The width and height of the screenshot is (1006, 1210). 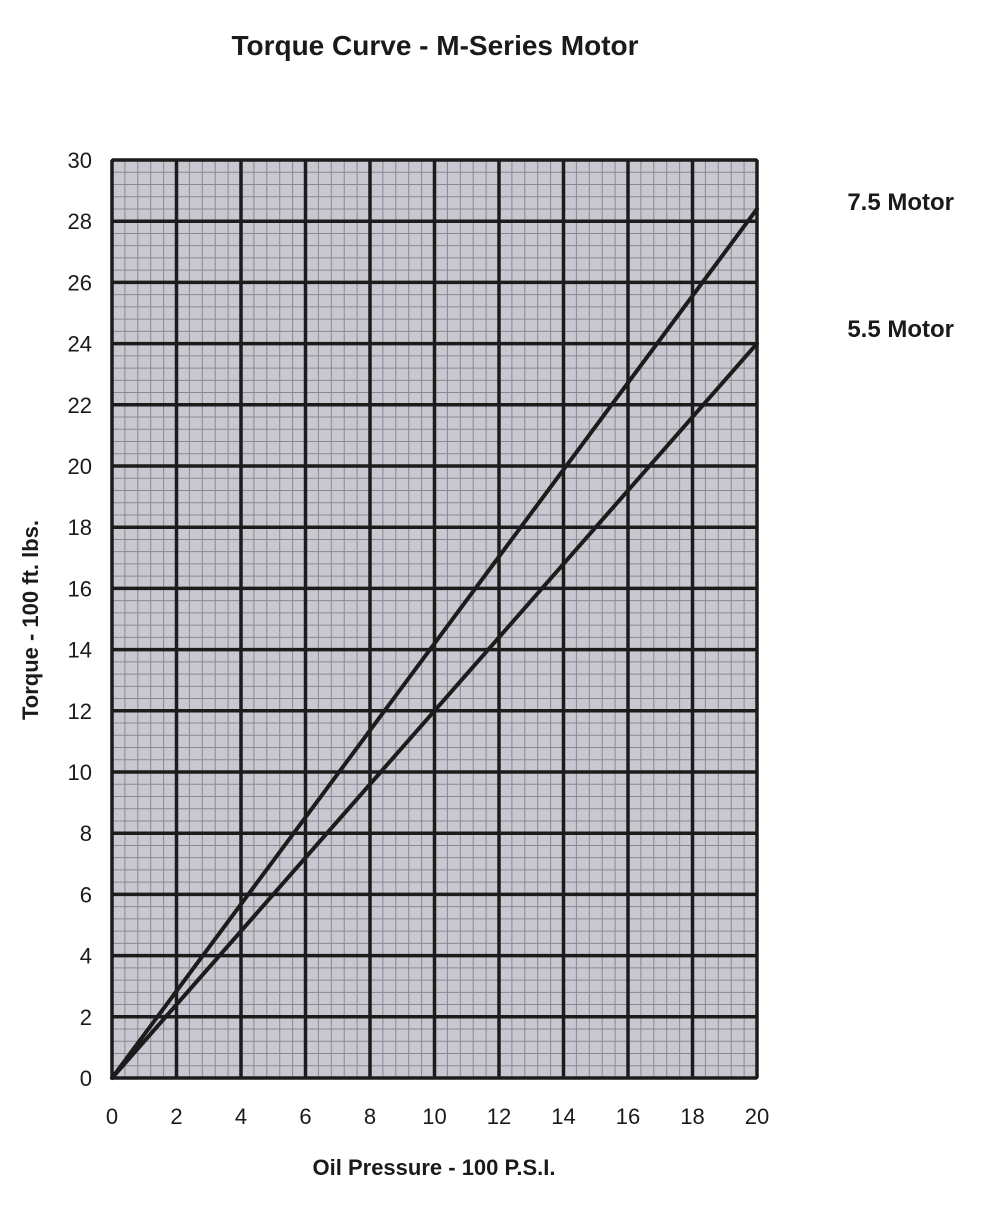 What do you see at coordinates (900, 202) in the screenshot?
I see `series-label-1: 7.5 Motor` at bounding box center [900, 202].